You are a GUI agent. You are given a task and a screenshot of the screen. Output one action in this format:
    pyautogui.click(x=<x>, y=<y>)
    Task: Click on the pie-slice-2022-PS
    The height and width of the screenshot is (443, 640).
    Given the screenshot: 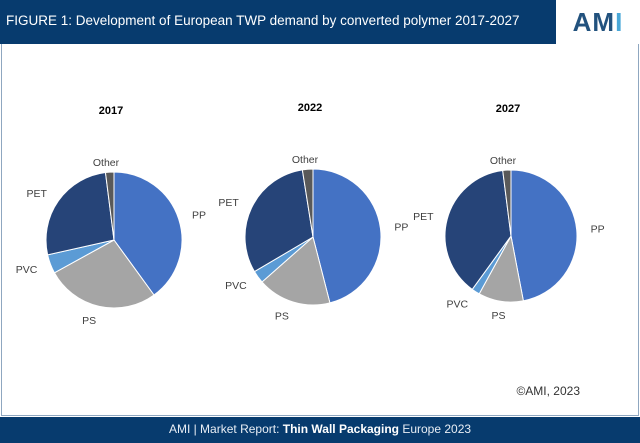 What is the action you would take?
    pyautogui.click(x=296, y=271)
    